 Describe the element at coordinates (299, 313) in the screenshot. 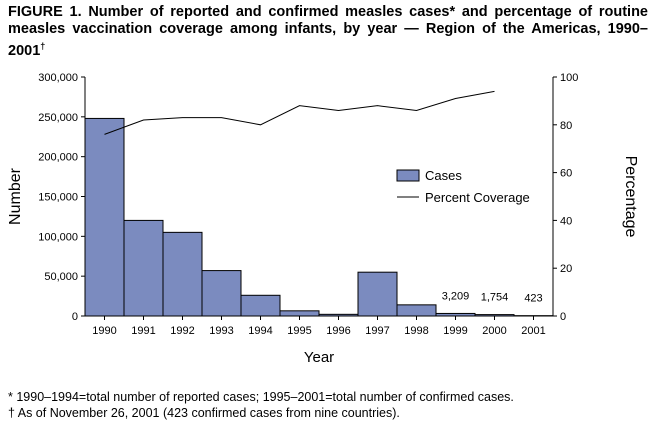

I see `bar-1995` at that location.